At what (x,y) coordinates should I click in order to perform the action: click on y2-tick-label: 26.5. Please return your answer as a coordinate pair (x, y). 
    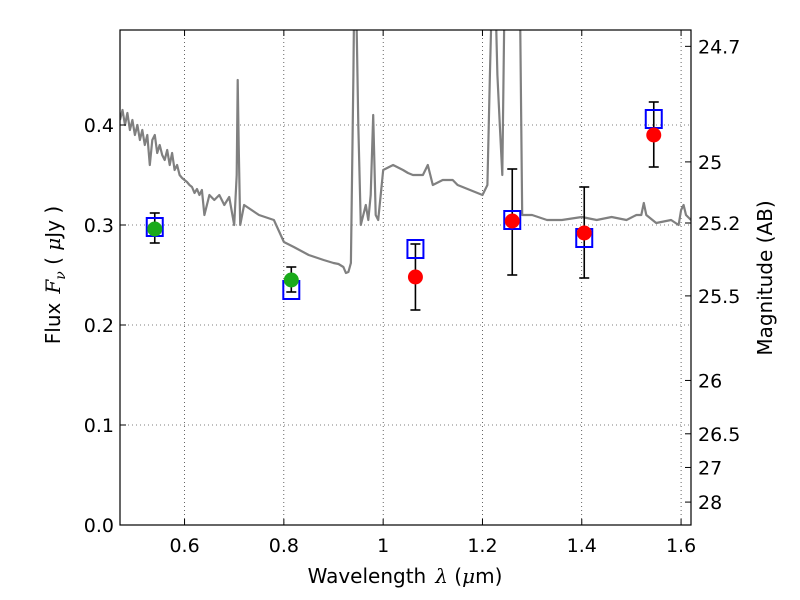
    Looking at the image, I should click on (719, 435).